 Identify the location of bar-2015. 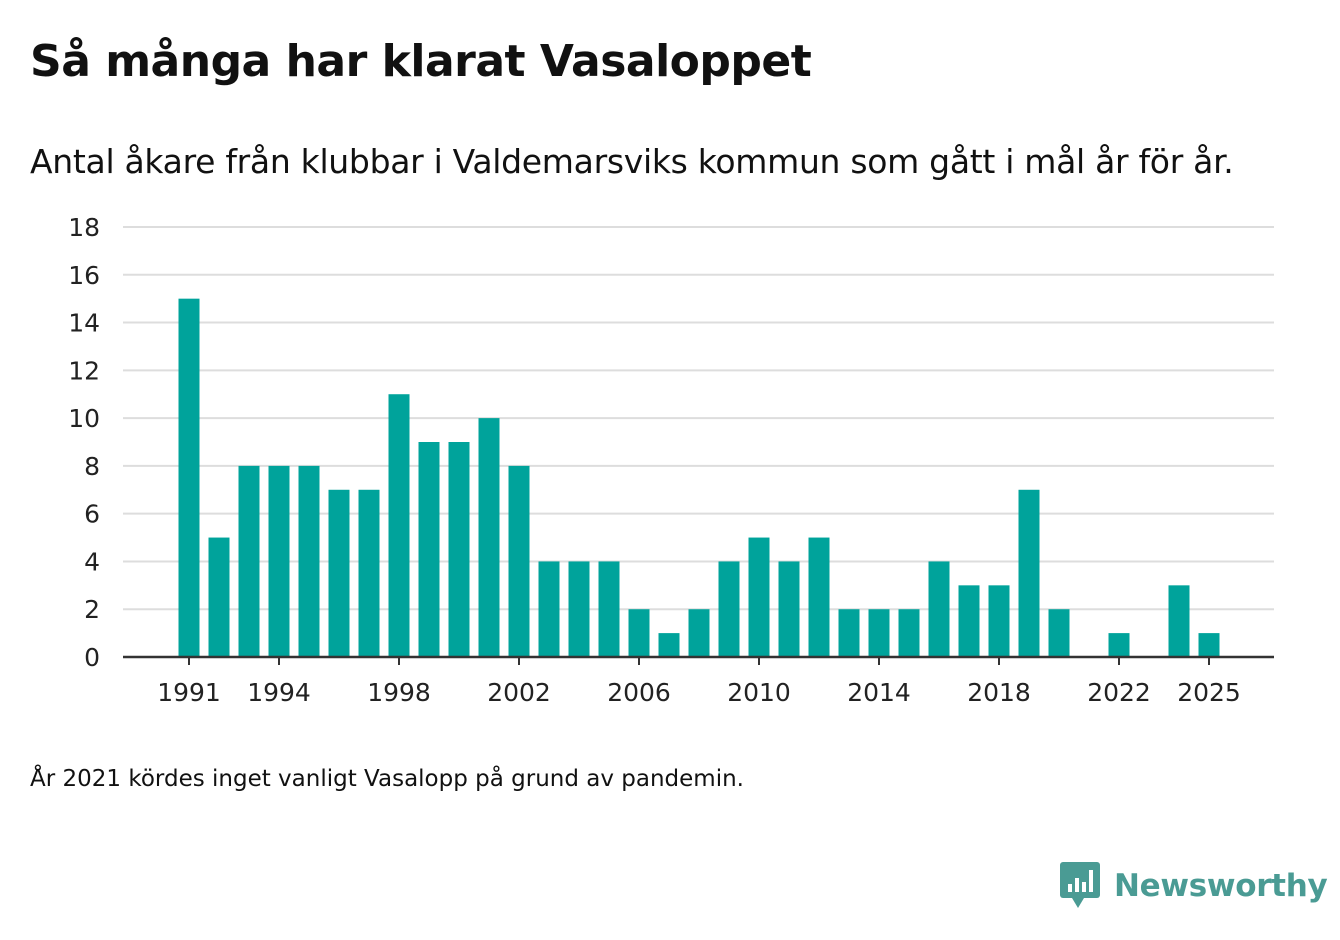
(909, 633).